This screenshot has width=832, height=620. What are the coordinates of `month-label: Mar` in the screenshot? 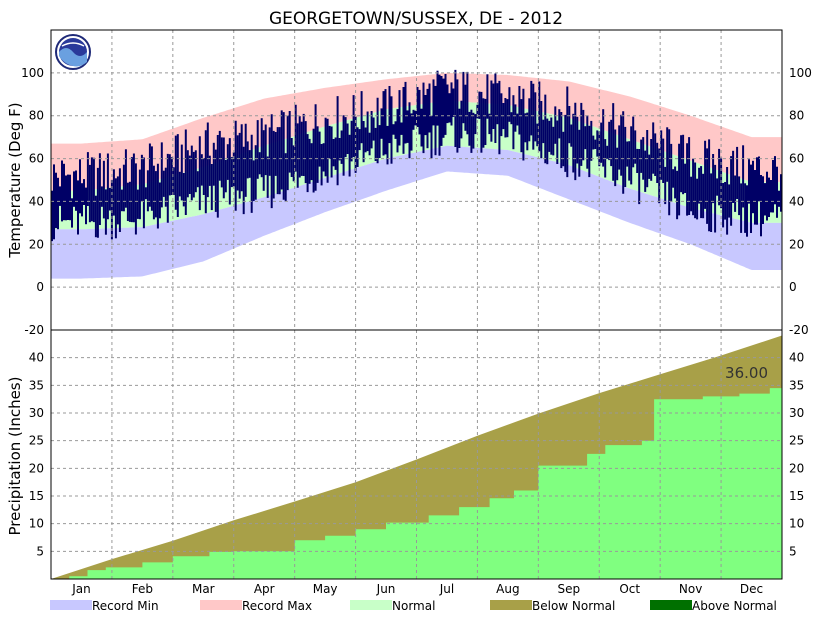 It's located at (203, 589).